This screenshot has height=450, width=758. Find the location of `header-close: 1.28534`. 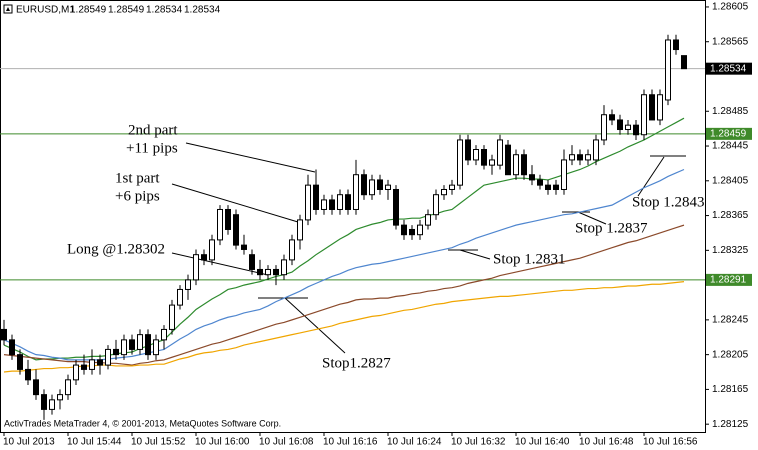

header-close: 1.28534 is located at coordinates (202, 10).